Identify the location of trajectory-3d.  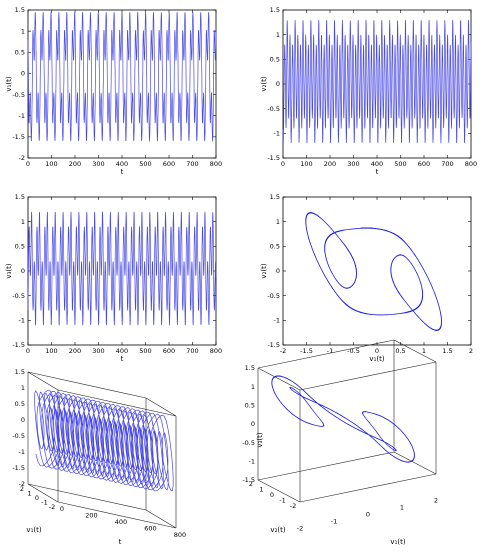
(343, 419).